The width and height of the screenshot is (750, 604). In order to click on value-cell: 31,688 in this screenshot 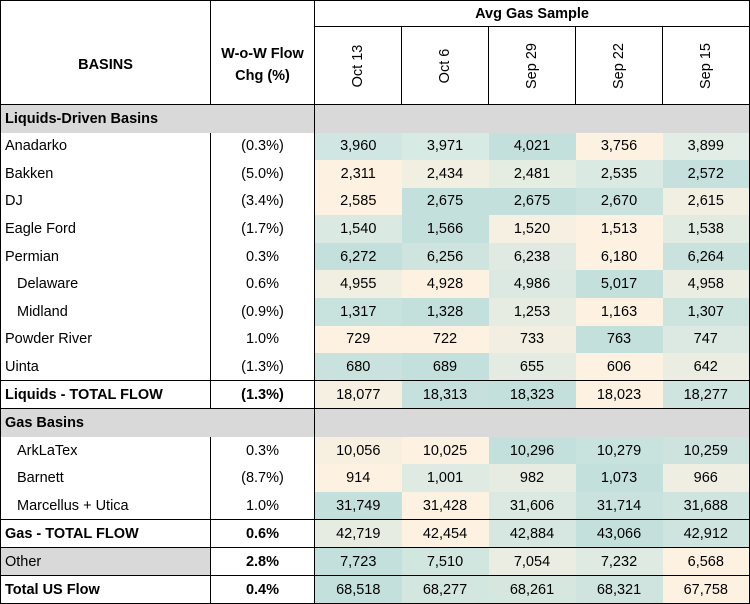, I will do `click(706, 506)`.